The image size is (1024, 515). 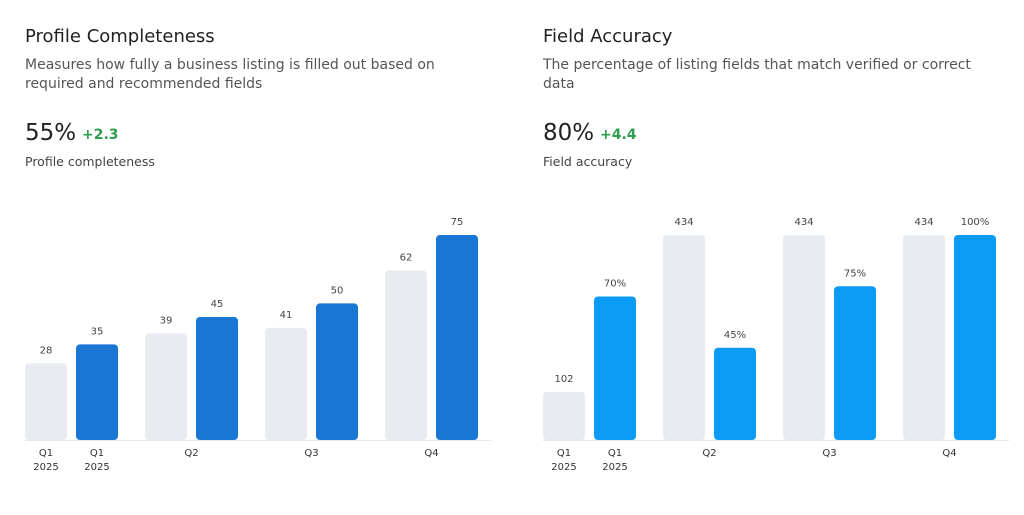 I want to click on kpi-label: Field accuracy, so click(x=588, y=161).